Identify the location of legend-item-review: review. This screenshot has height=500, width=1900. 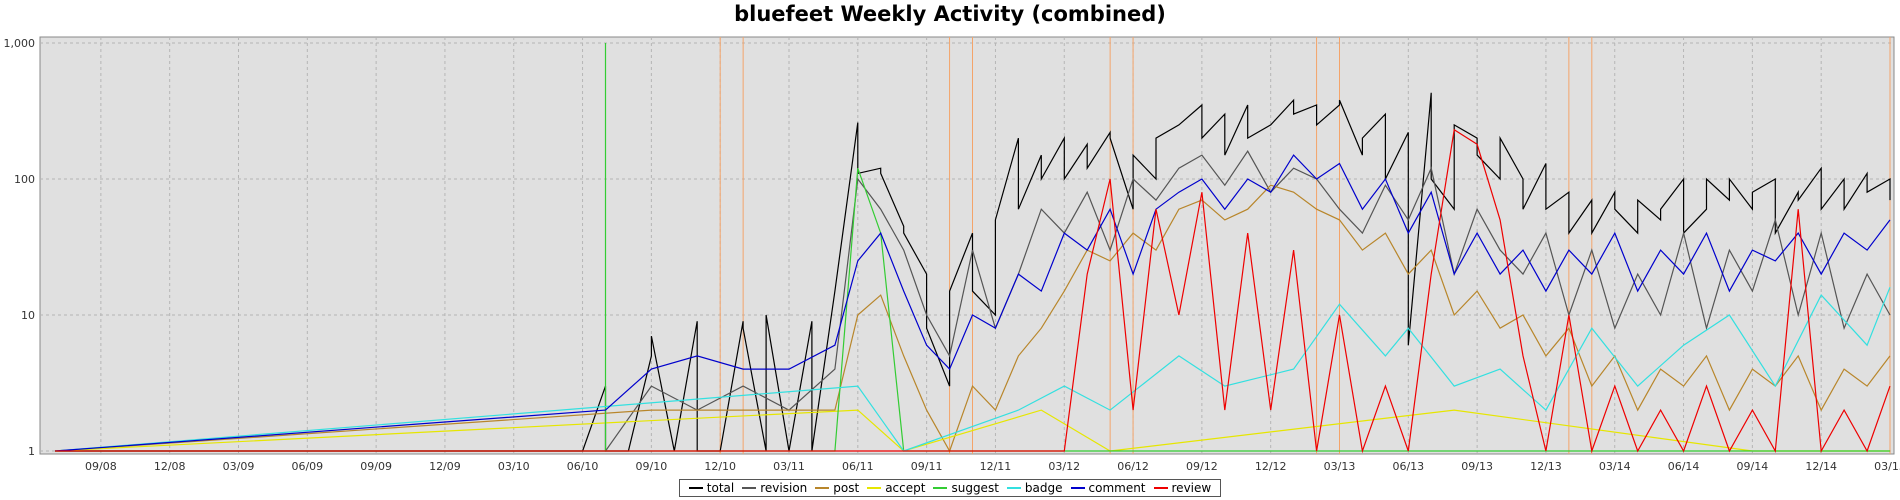
(1182, 488).